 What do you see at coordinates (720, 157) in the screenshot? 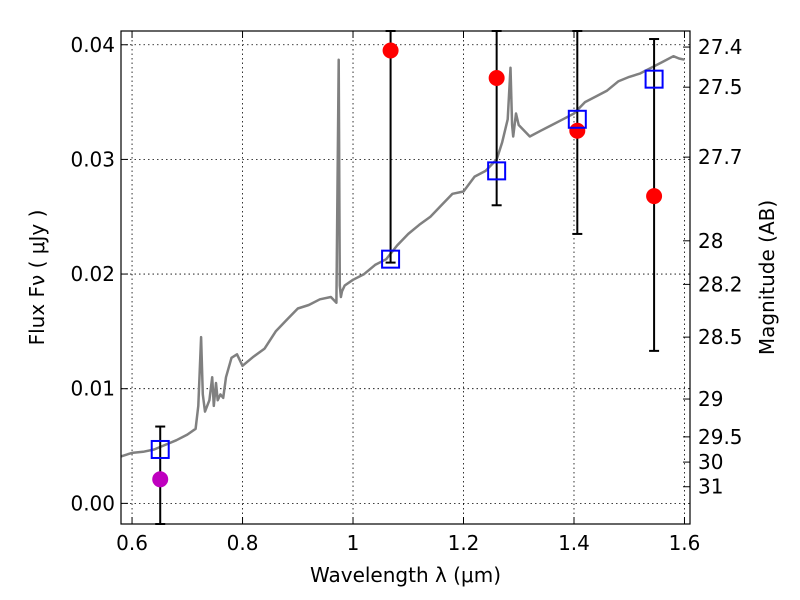
I see `y2-tick-label: 27.7` at bounding box center [720, 157].